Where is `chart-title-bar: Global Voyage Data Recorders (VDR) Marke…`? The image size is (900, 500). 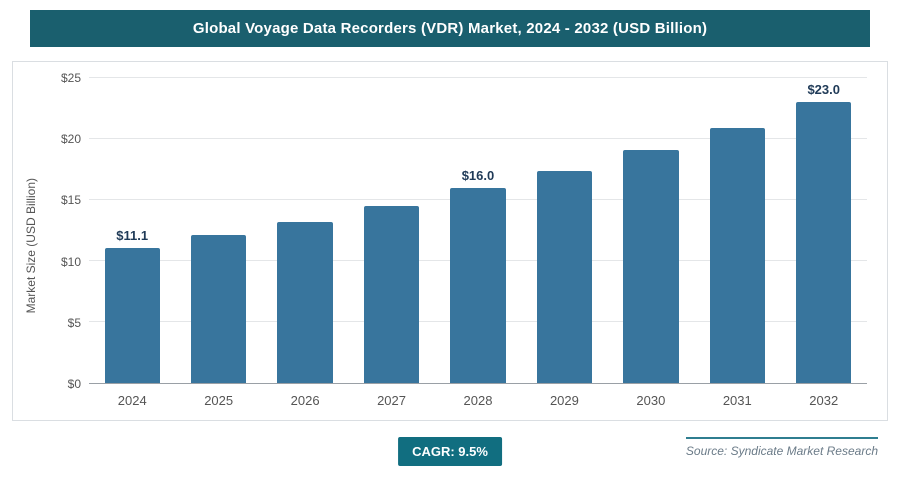
chart-title-bar: Global Voyage Data Recorders (VDR) Marke… is located at coordinates (450, 28).